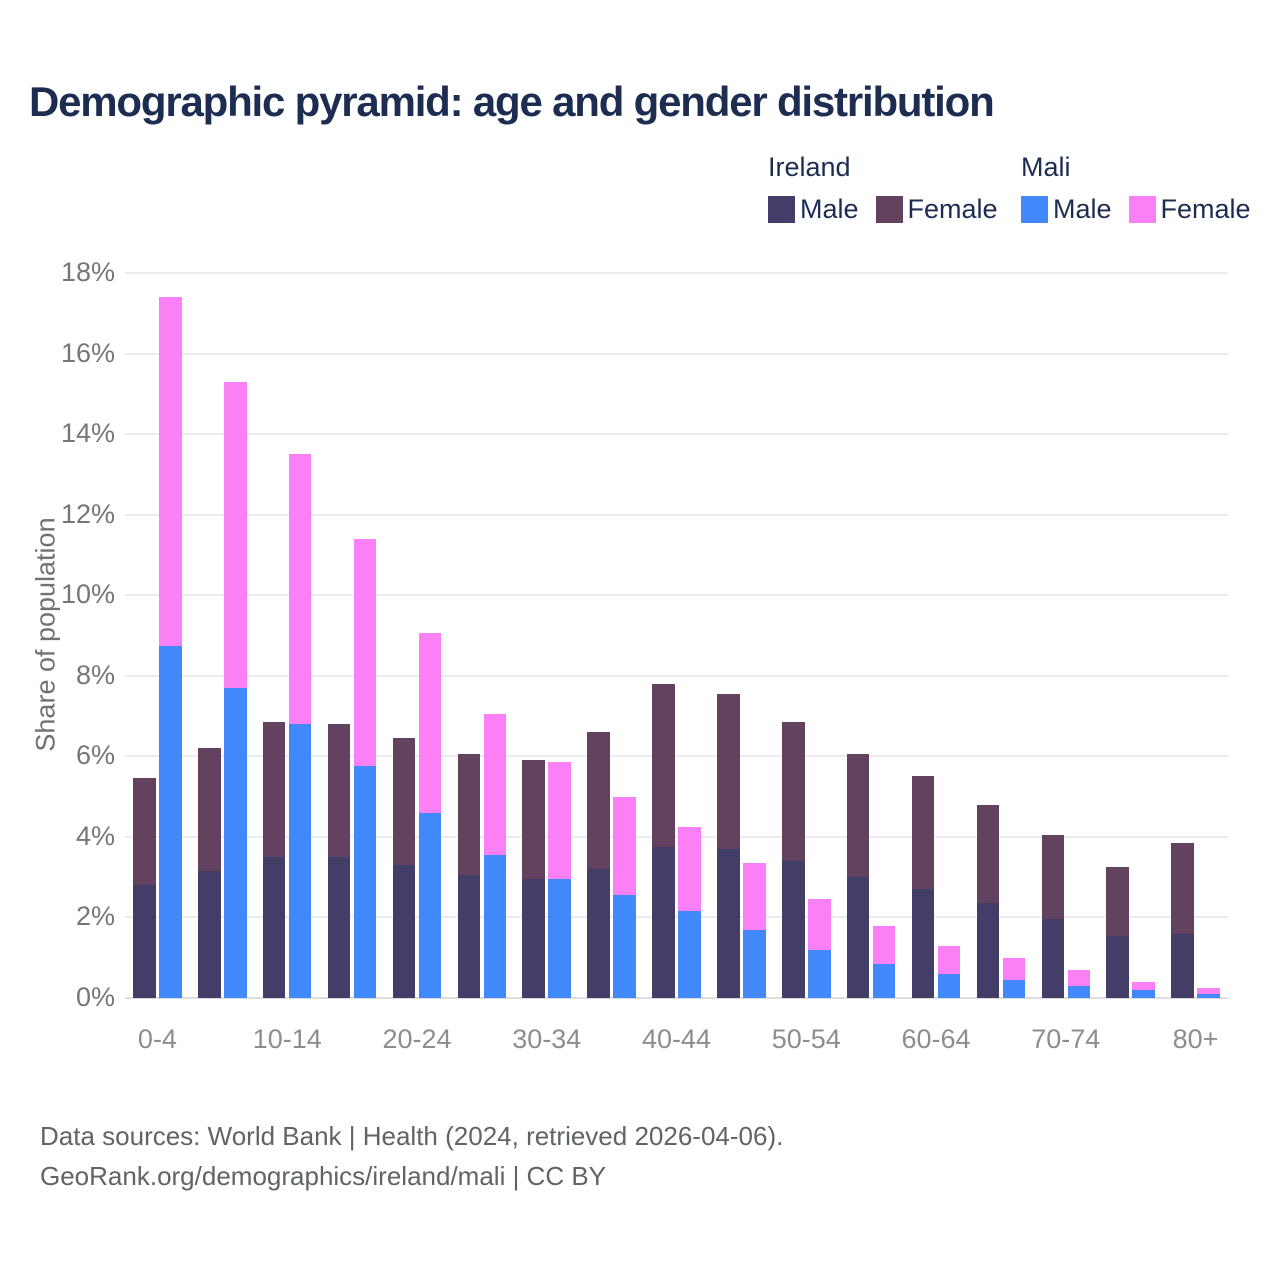  Describe the element at coordinates (417, 1039) in the screenshot. I see `x-tick-label-20-24: 20-24` at that location.